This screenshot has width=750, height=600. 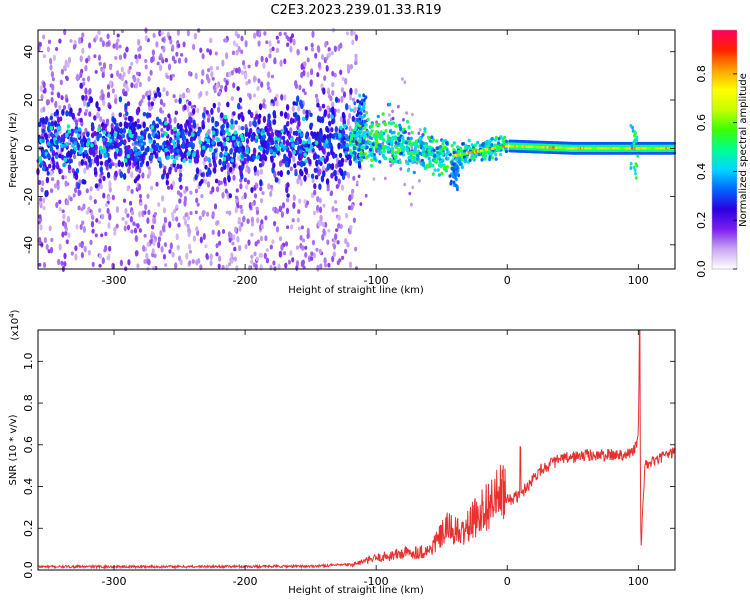 I want to click on spectrogram-y-tick-label: 0, so click(x=28, y=148).